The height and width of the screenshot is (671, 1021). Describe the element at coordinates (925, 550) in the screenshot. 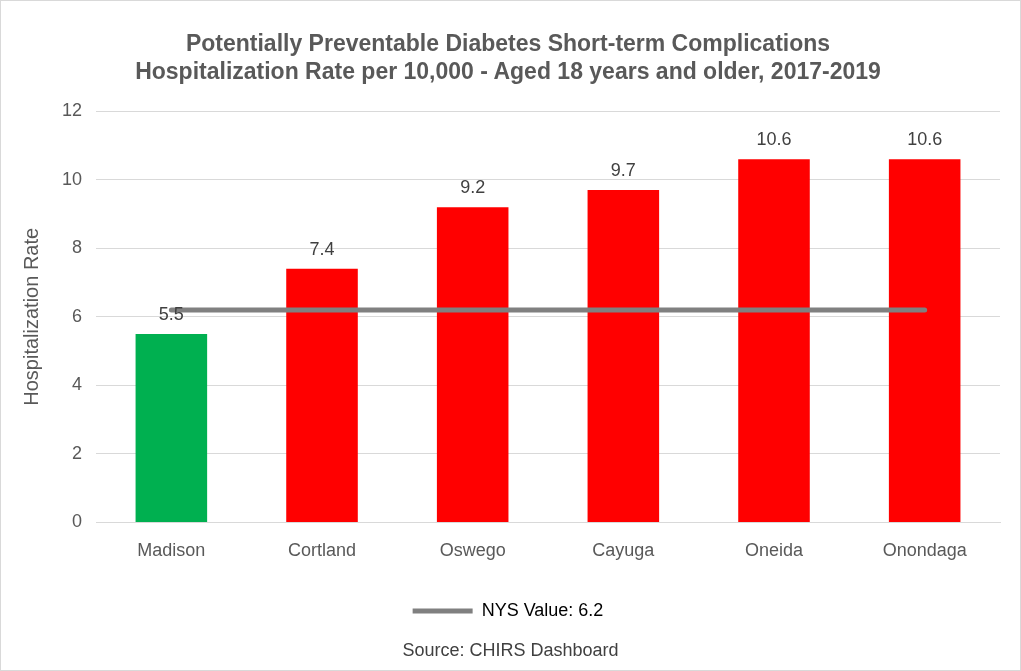

I see `x-tick-label: Onondaga` at that location.